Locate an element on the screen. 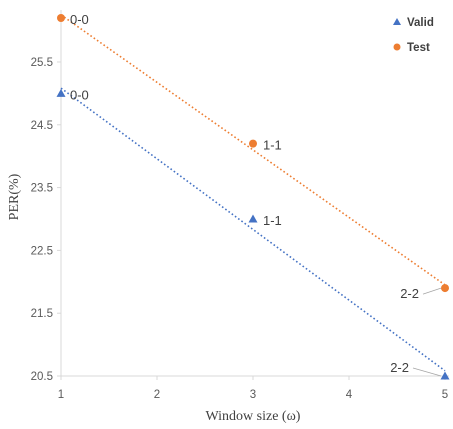  x-tick-label: 2 is located at coordinates (157, 395).